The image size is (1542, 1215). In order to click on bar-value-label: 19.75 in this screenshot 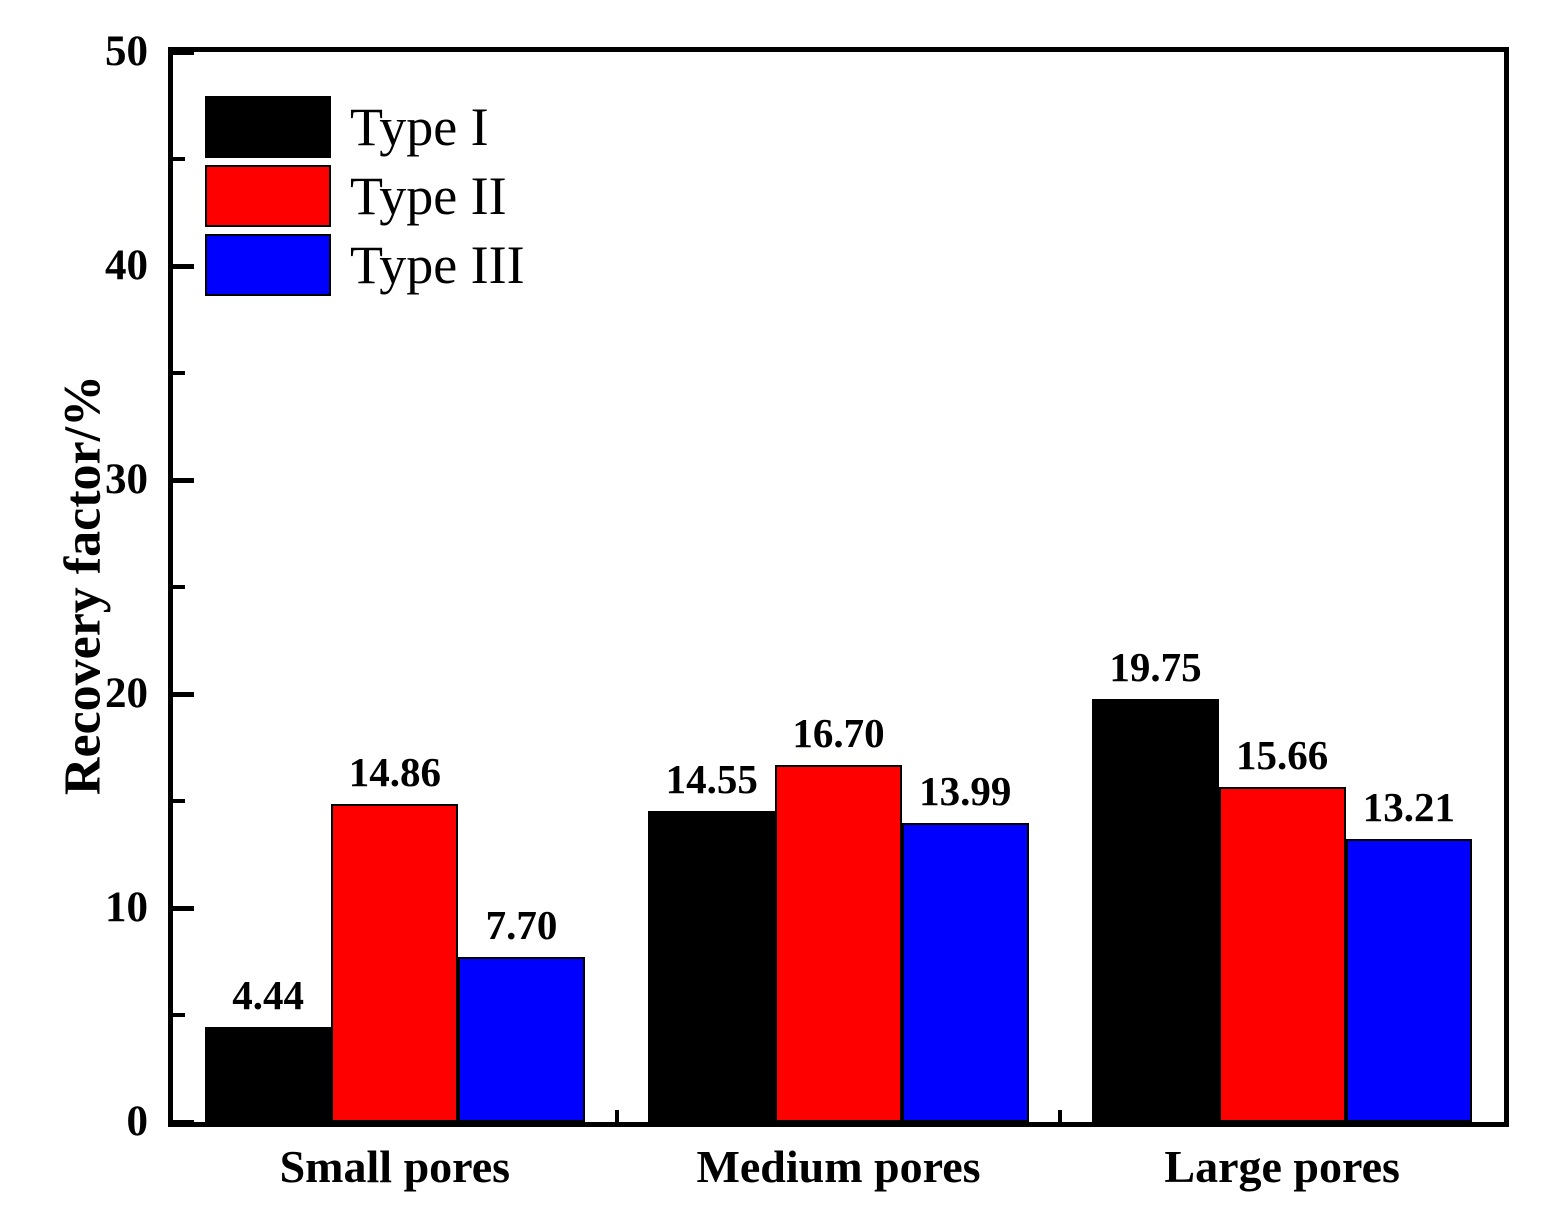, I will do `click(1155, 667)`.